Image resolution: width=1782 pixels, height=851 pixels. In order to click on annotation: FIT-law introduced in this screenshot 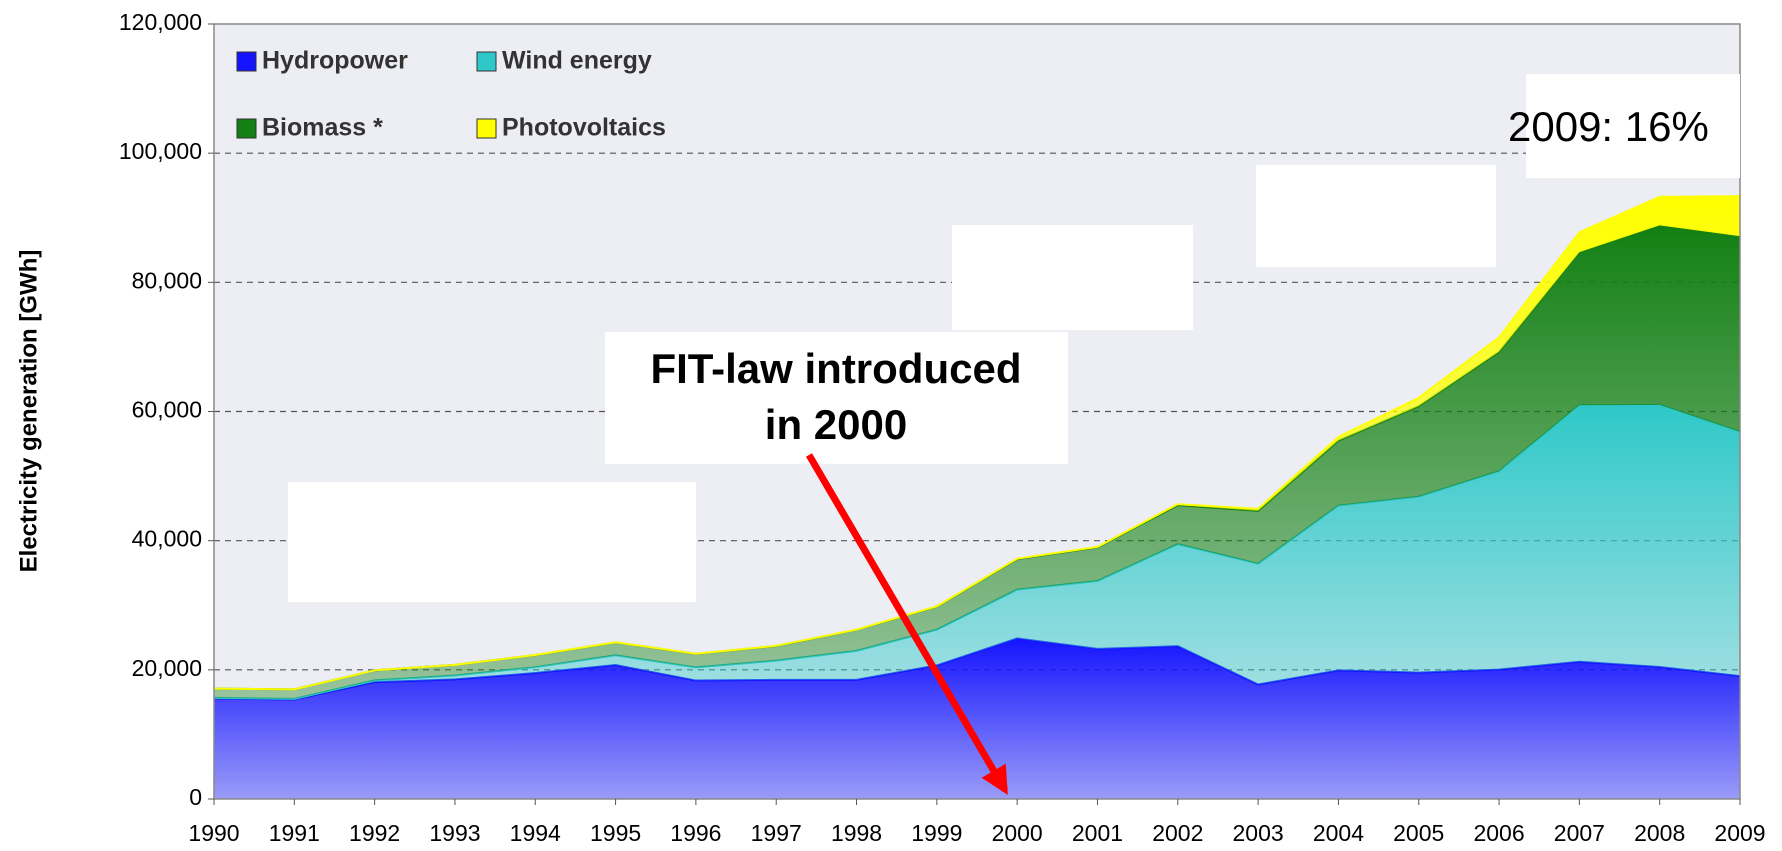, I will do `click(835, 368)`.